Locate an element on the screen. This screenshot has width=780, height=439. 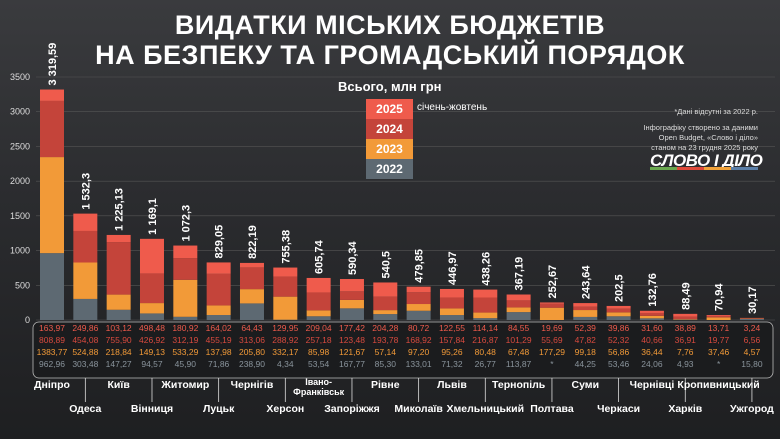
value-label-2025: 39,86 is located at coordinates (619, 328).